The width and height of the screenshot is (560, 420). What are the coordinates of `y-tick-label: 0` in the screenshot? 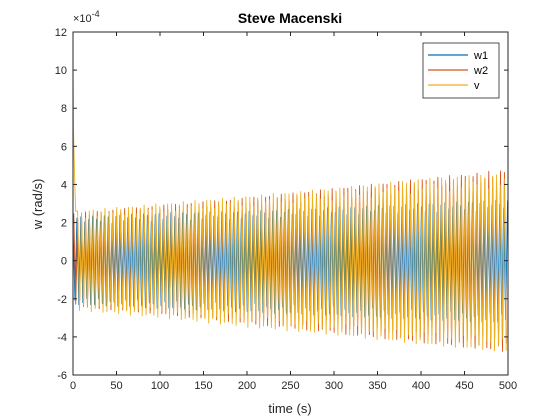 It's located at (64, 262).